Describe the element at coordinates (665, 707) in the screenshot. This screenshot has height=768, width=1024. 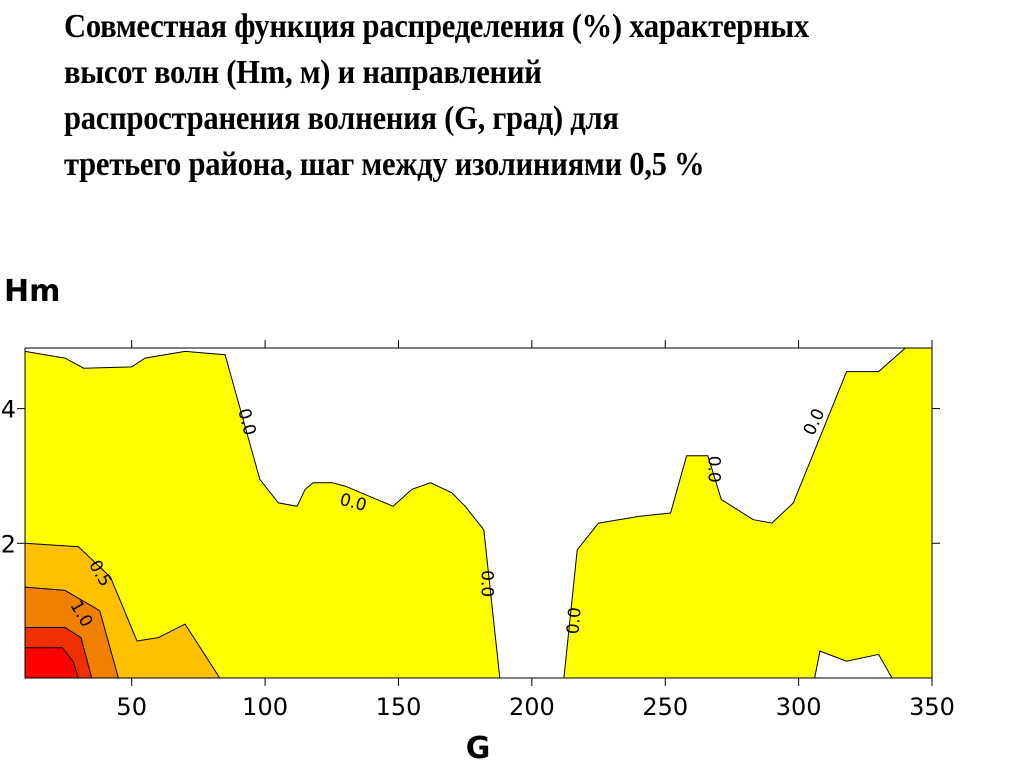
I see `x-tick-label: 250` at that location.